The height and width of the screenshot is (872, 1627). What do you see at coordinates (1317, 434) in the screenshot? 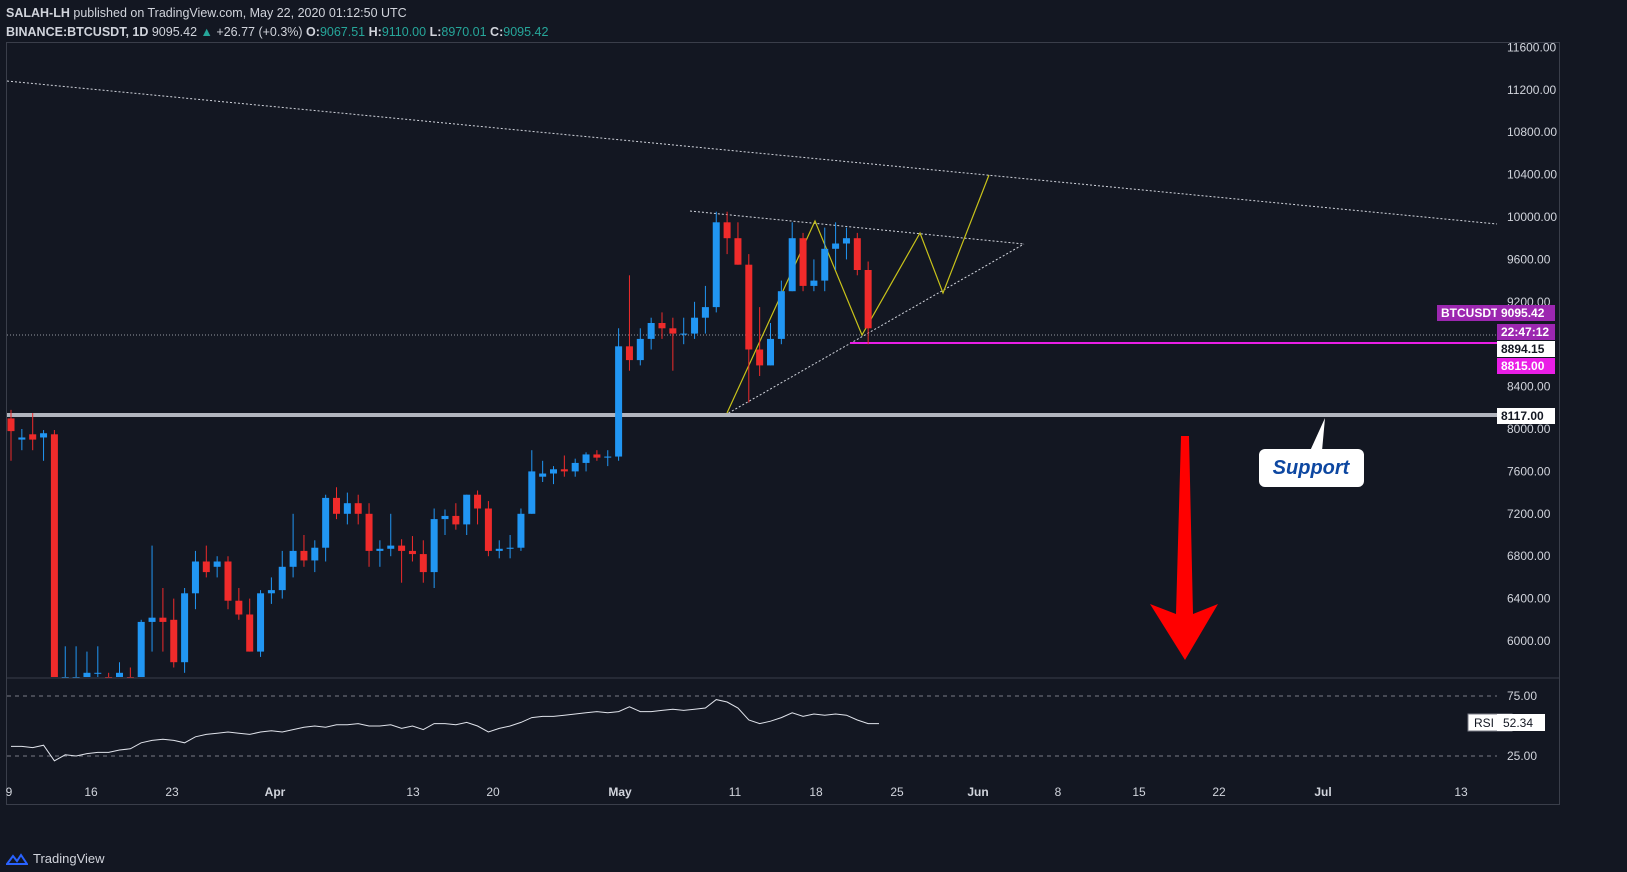
I see `support-callout-pointer` at bounding box center [1317, 434].